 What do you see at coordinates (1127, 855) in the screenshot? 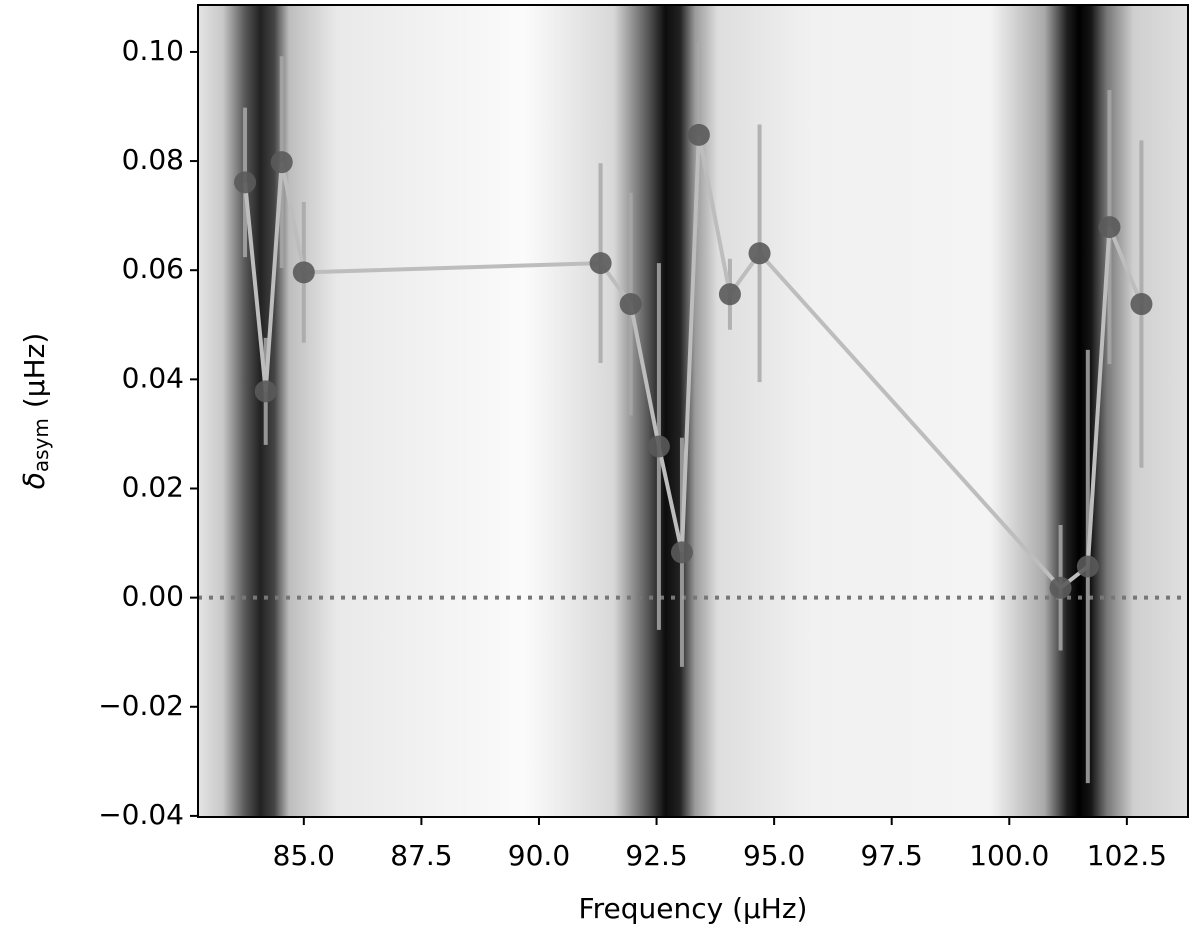
I see `x-tick-label: 102.5` at bounding box center [1127, 855].